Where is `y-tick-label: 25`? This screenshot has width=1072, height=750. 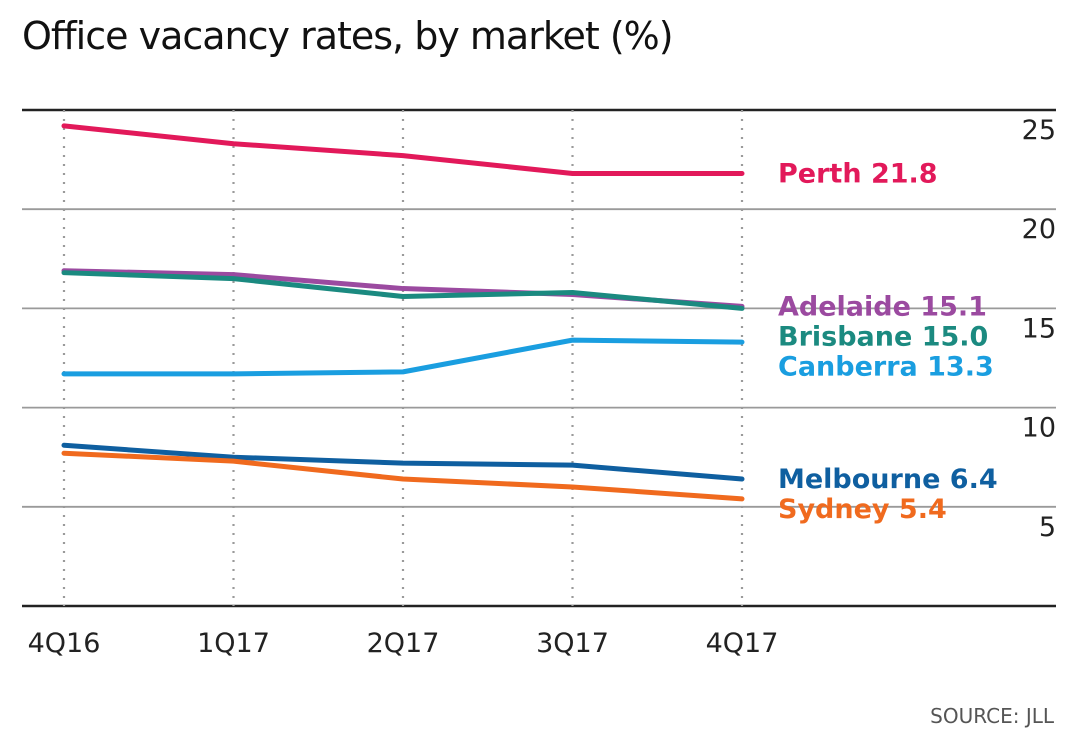
y-tick-label: 25 is located at coordinates (1039, 130).